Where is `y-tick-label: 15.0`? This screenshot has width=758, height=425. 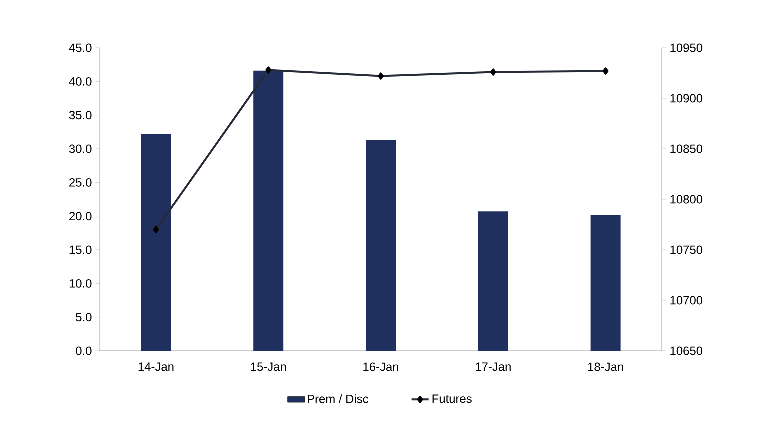
y-tick-label: 15.0 is located at coordinates (81, 250).